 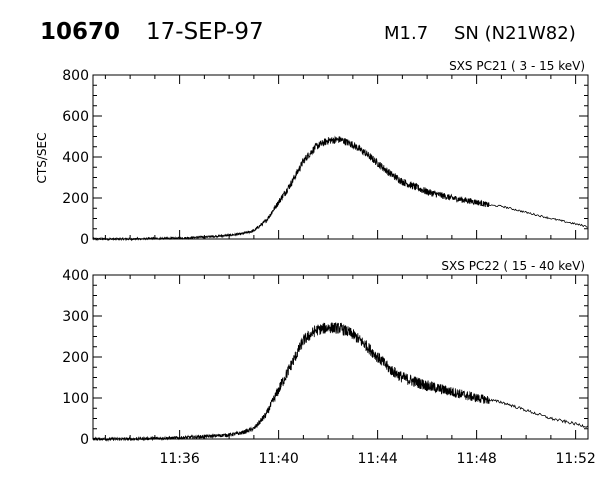 I want to click on y-axis-label-pc21: CTS/SEC, so click(x=42, y=158).